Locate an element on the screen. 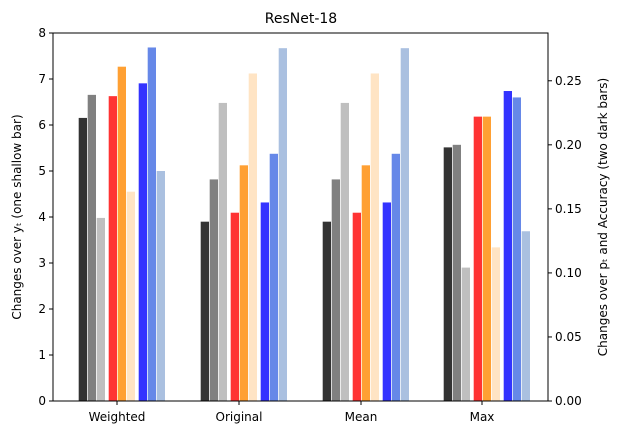 The height and width of the screenshot is (435, 622). left-tick-label: 2 is located at coordinates (42, 309).